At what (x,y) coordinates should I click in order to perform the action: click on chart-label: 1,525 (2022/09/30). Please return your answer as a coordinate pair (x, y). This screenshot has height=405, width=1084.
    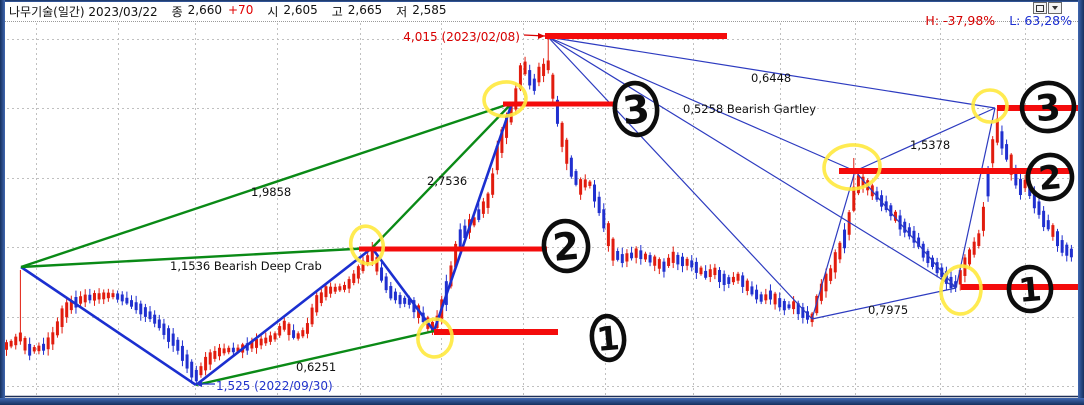
    Looking at the image, I should click on (274, 386).